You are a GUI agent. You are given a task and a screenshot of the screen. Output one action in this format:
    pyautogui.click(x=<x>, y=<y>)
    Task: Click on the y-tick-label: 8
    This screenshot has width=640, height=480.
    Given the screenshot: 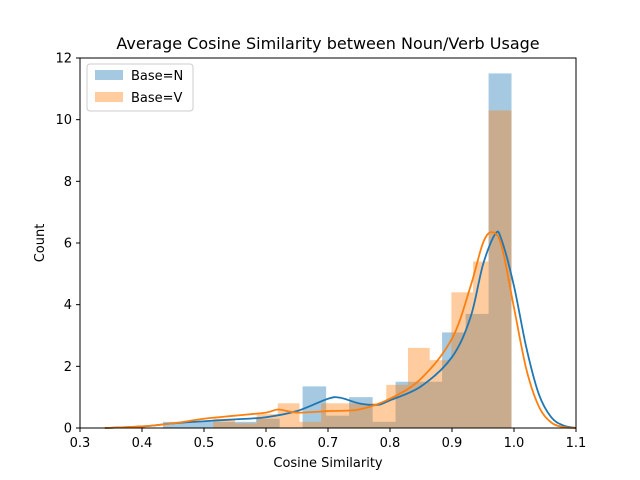 What is the action you would take?
    pyautogui.click(x=68, y=182)
    